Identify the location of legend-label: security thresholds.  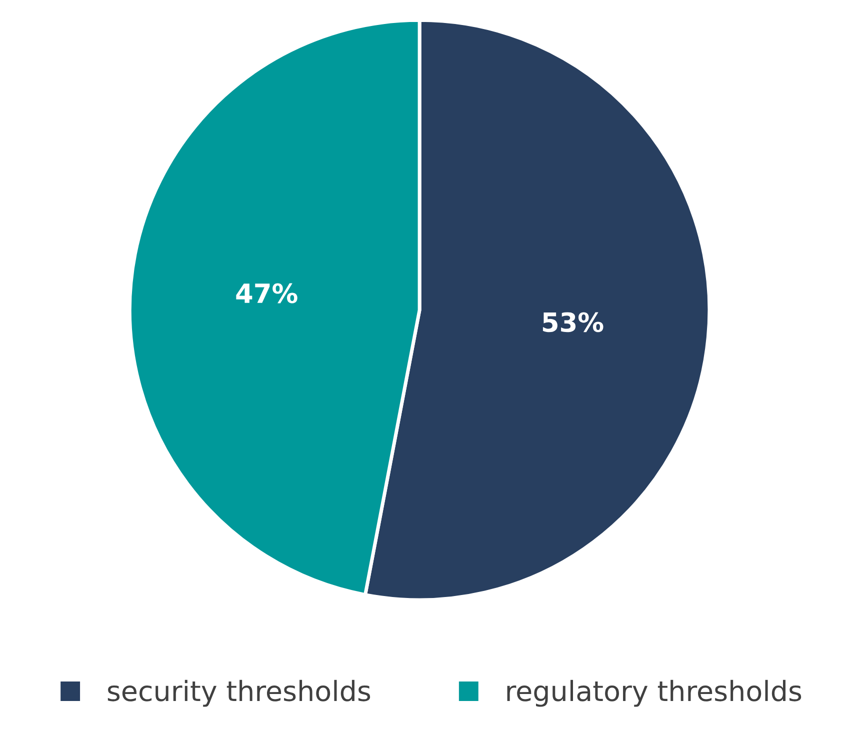
(239, 693).